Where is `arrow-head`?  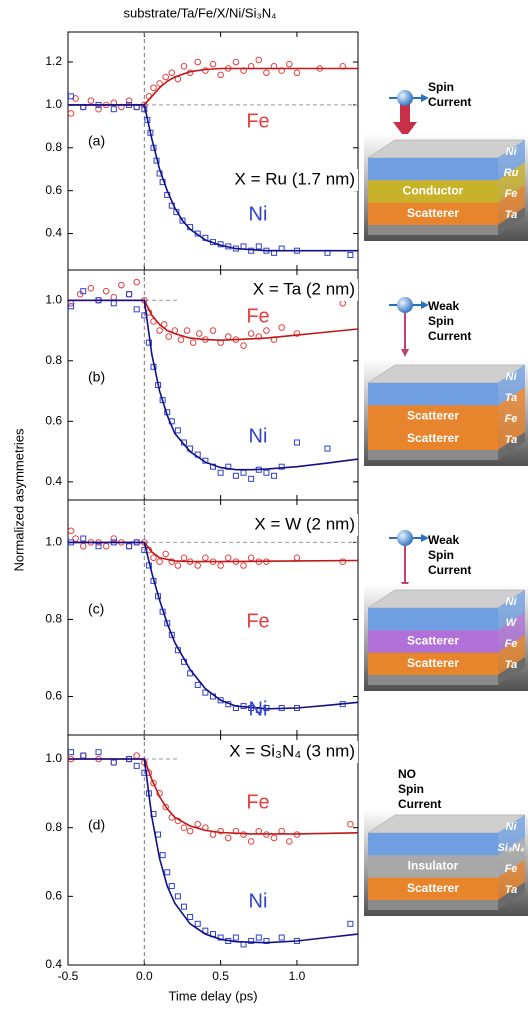
arrow-head is located at coordinates (405, 130).